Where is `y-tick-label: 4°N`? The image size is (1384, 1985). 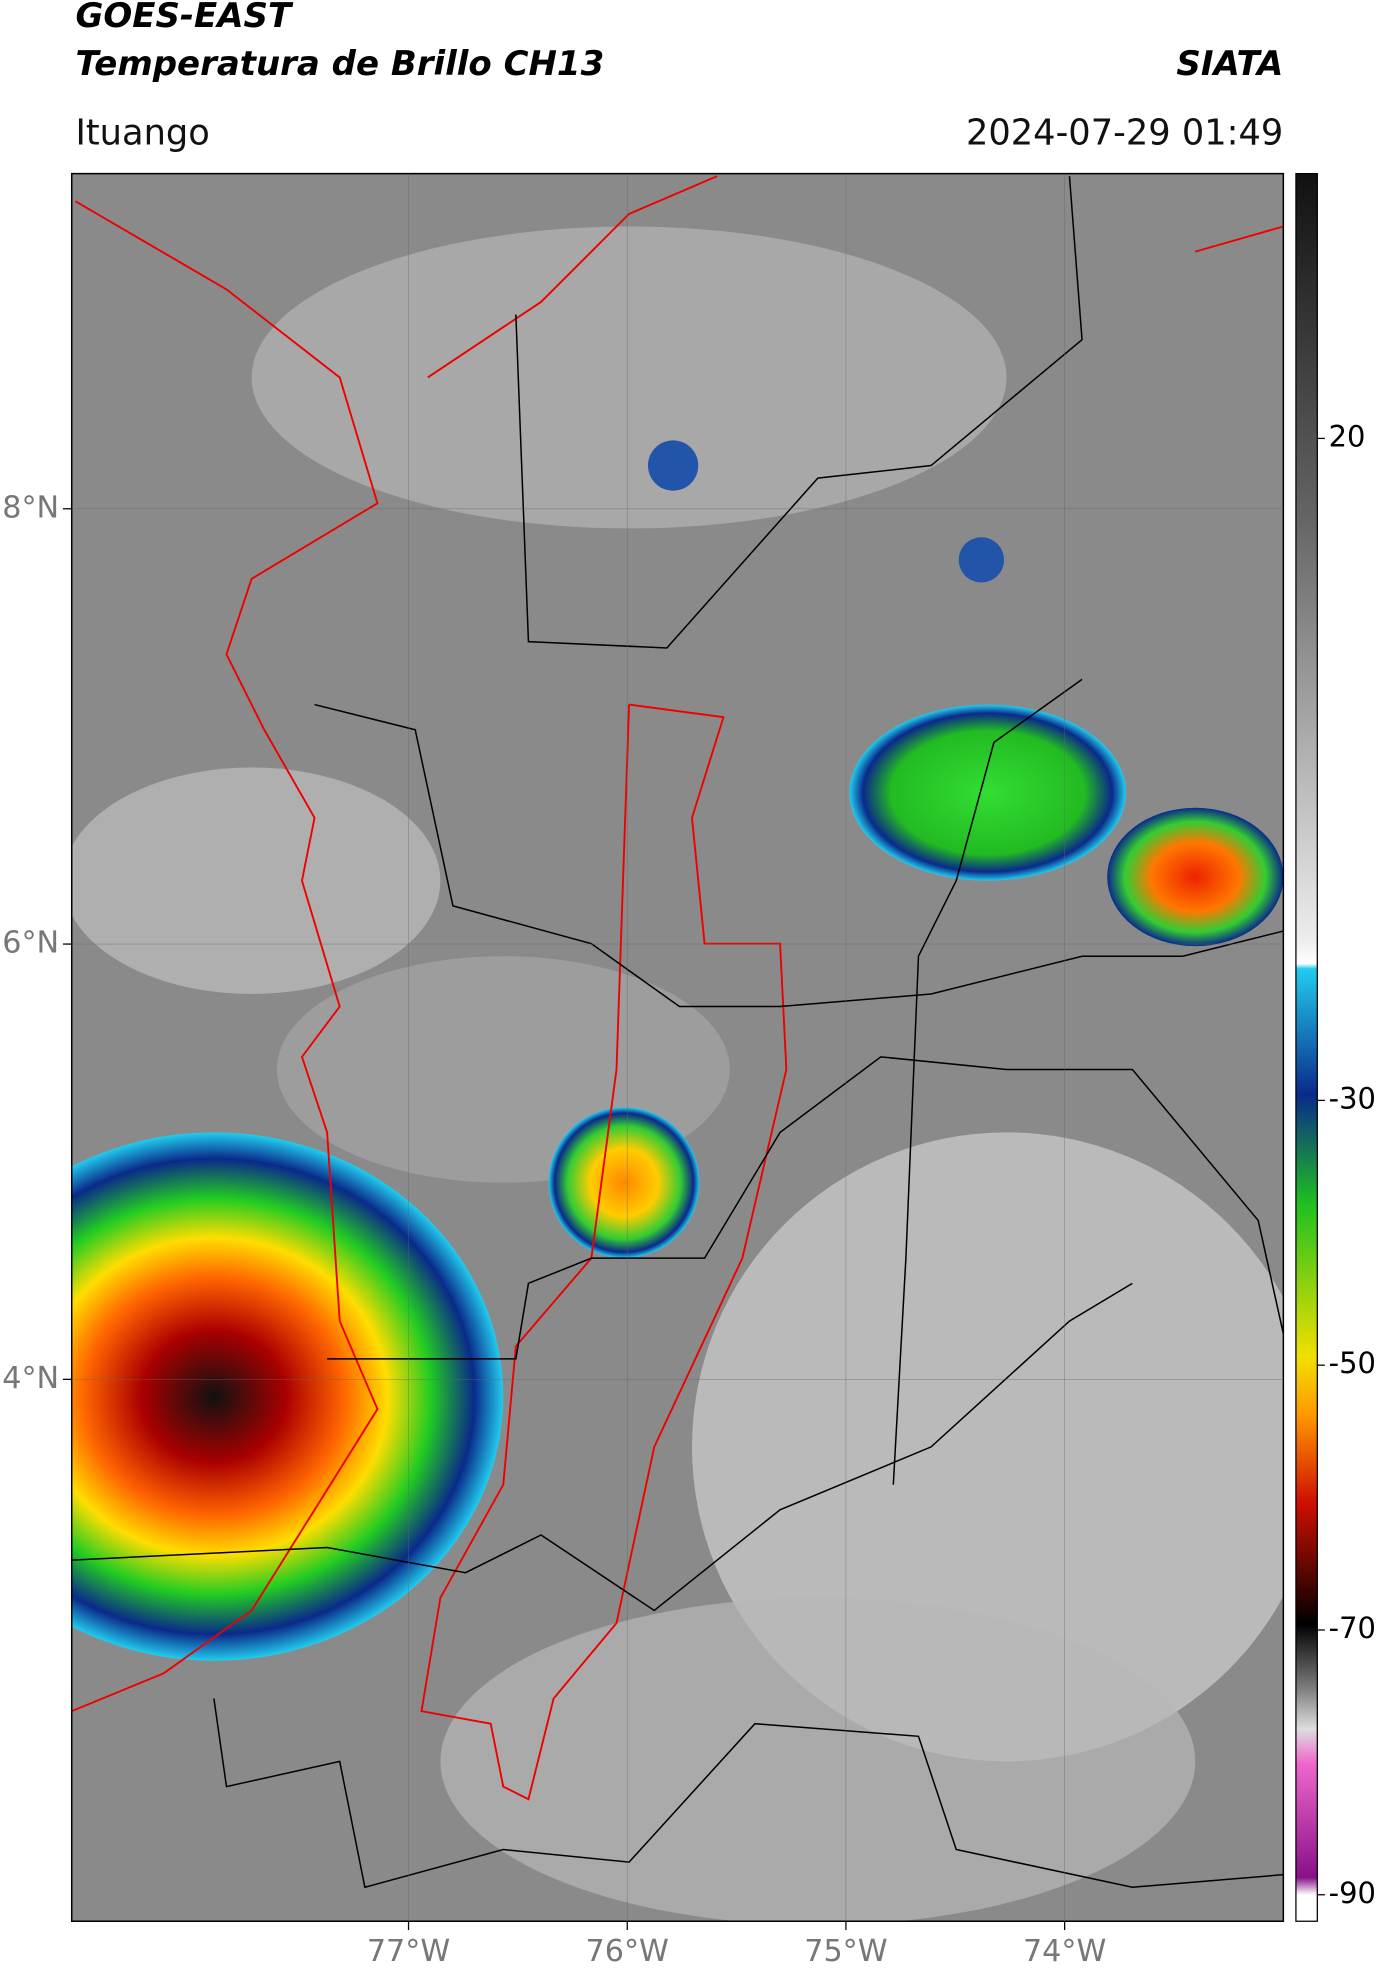
y-tick-label: 4°N is located at coordinates (30, 1378).